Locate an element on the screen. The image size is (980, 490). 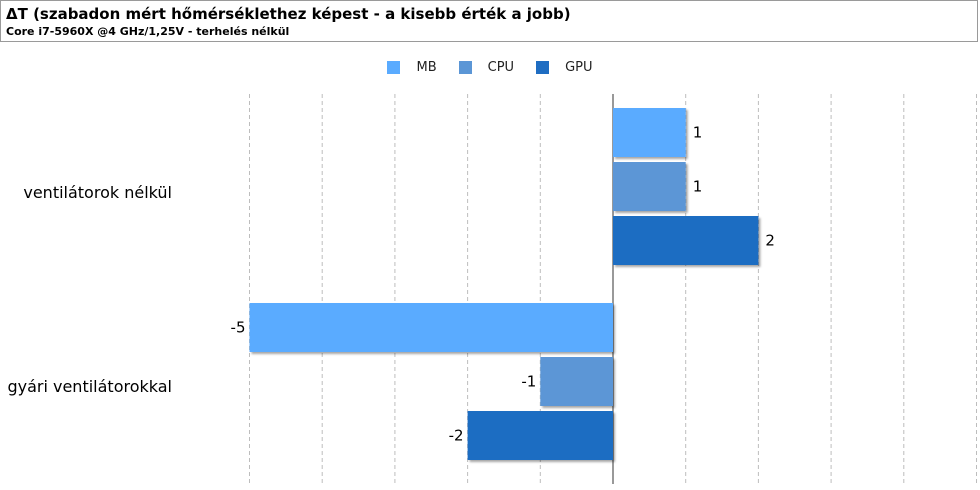
data-label: 2 is located at coordinates (770, 241).